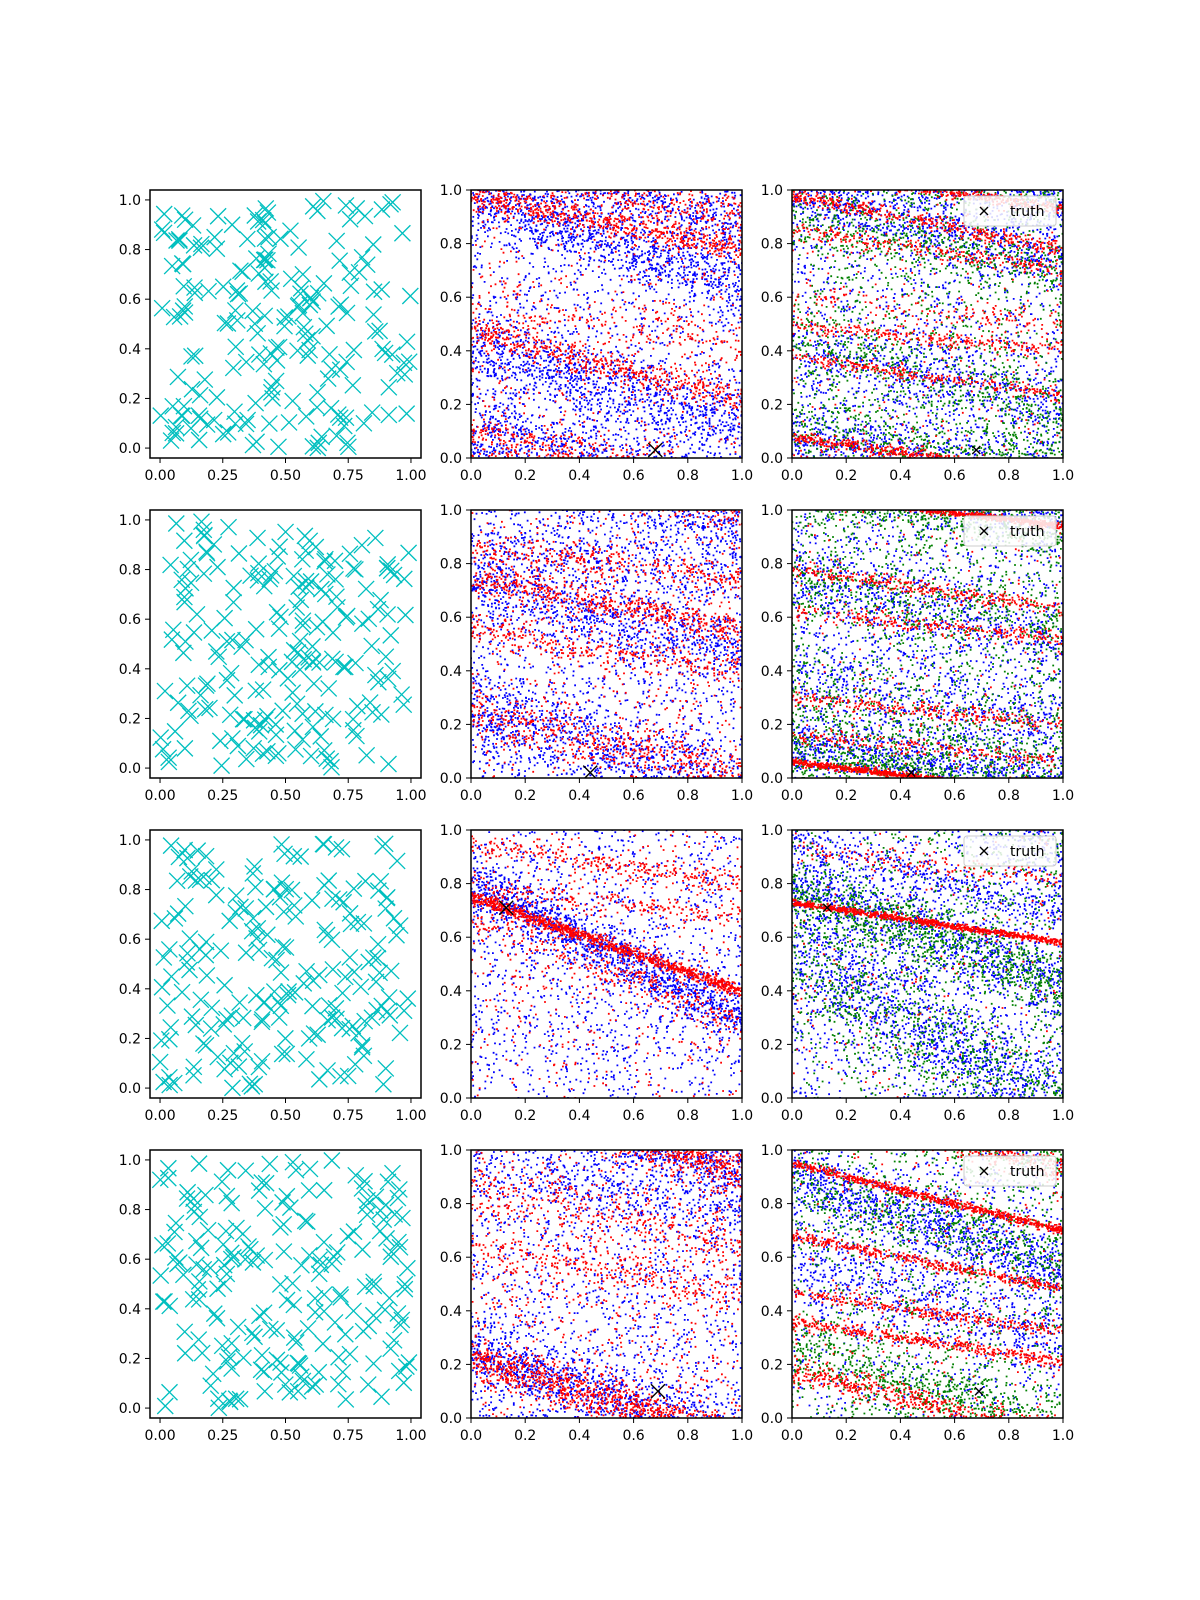  I want to click on axes-frame, so click(606, 644).